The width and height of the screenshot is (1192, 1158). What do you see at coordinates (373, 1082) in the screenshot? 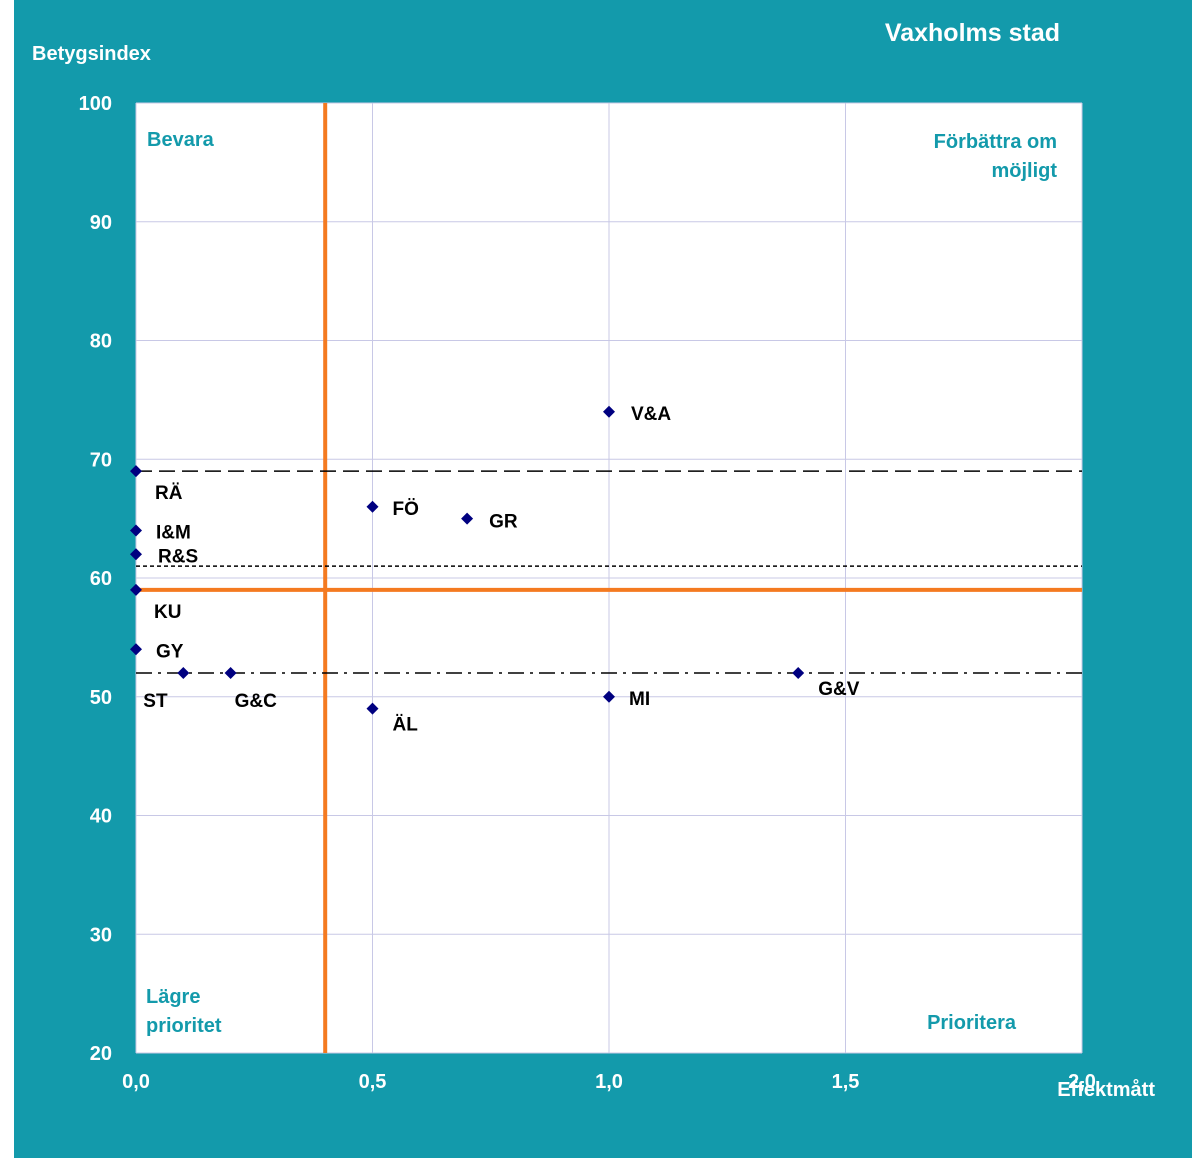
I see `x-tick-label: 0,5` at bounding box center [373, 1082].